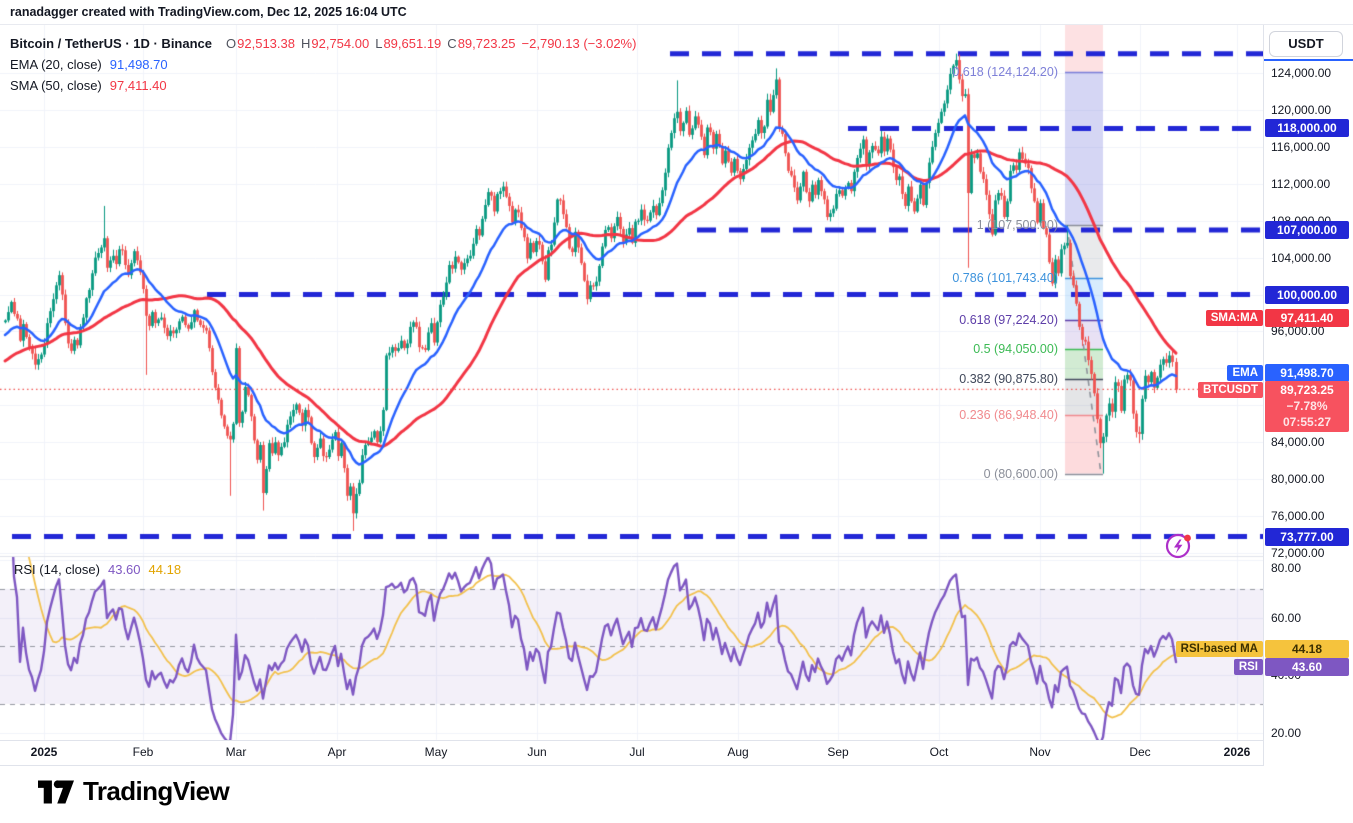 The image size is (1353, 823). I want to click on open-key: O, so click(231, 43).